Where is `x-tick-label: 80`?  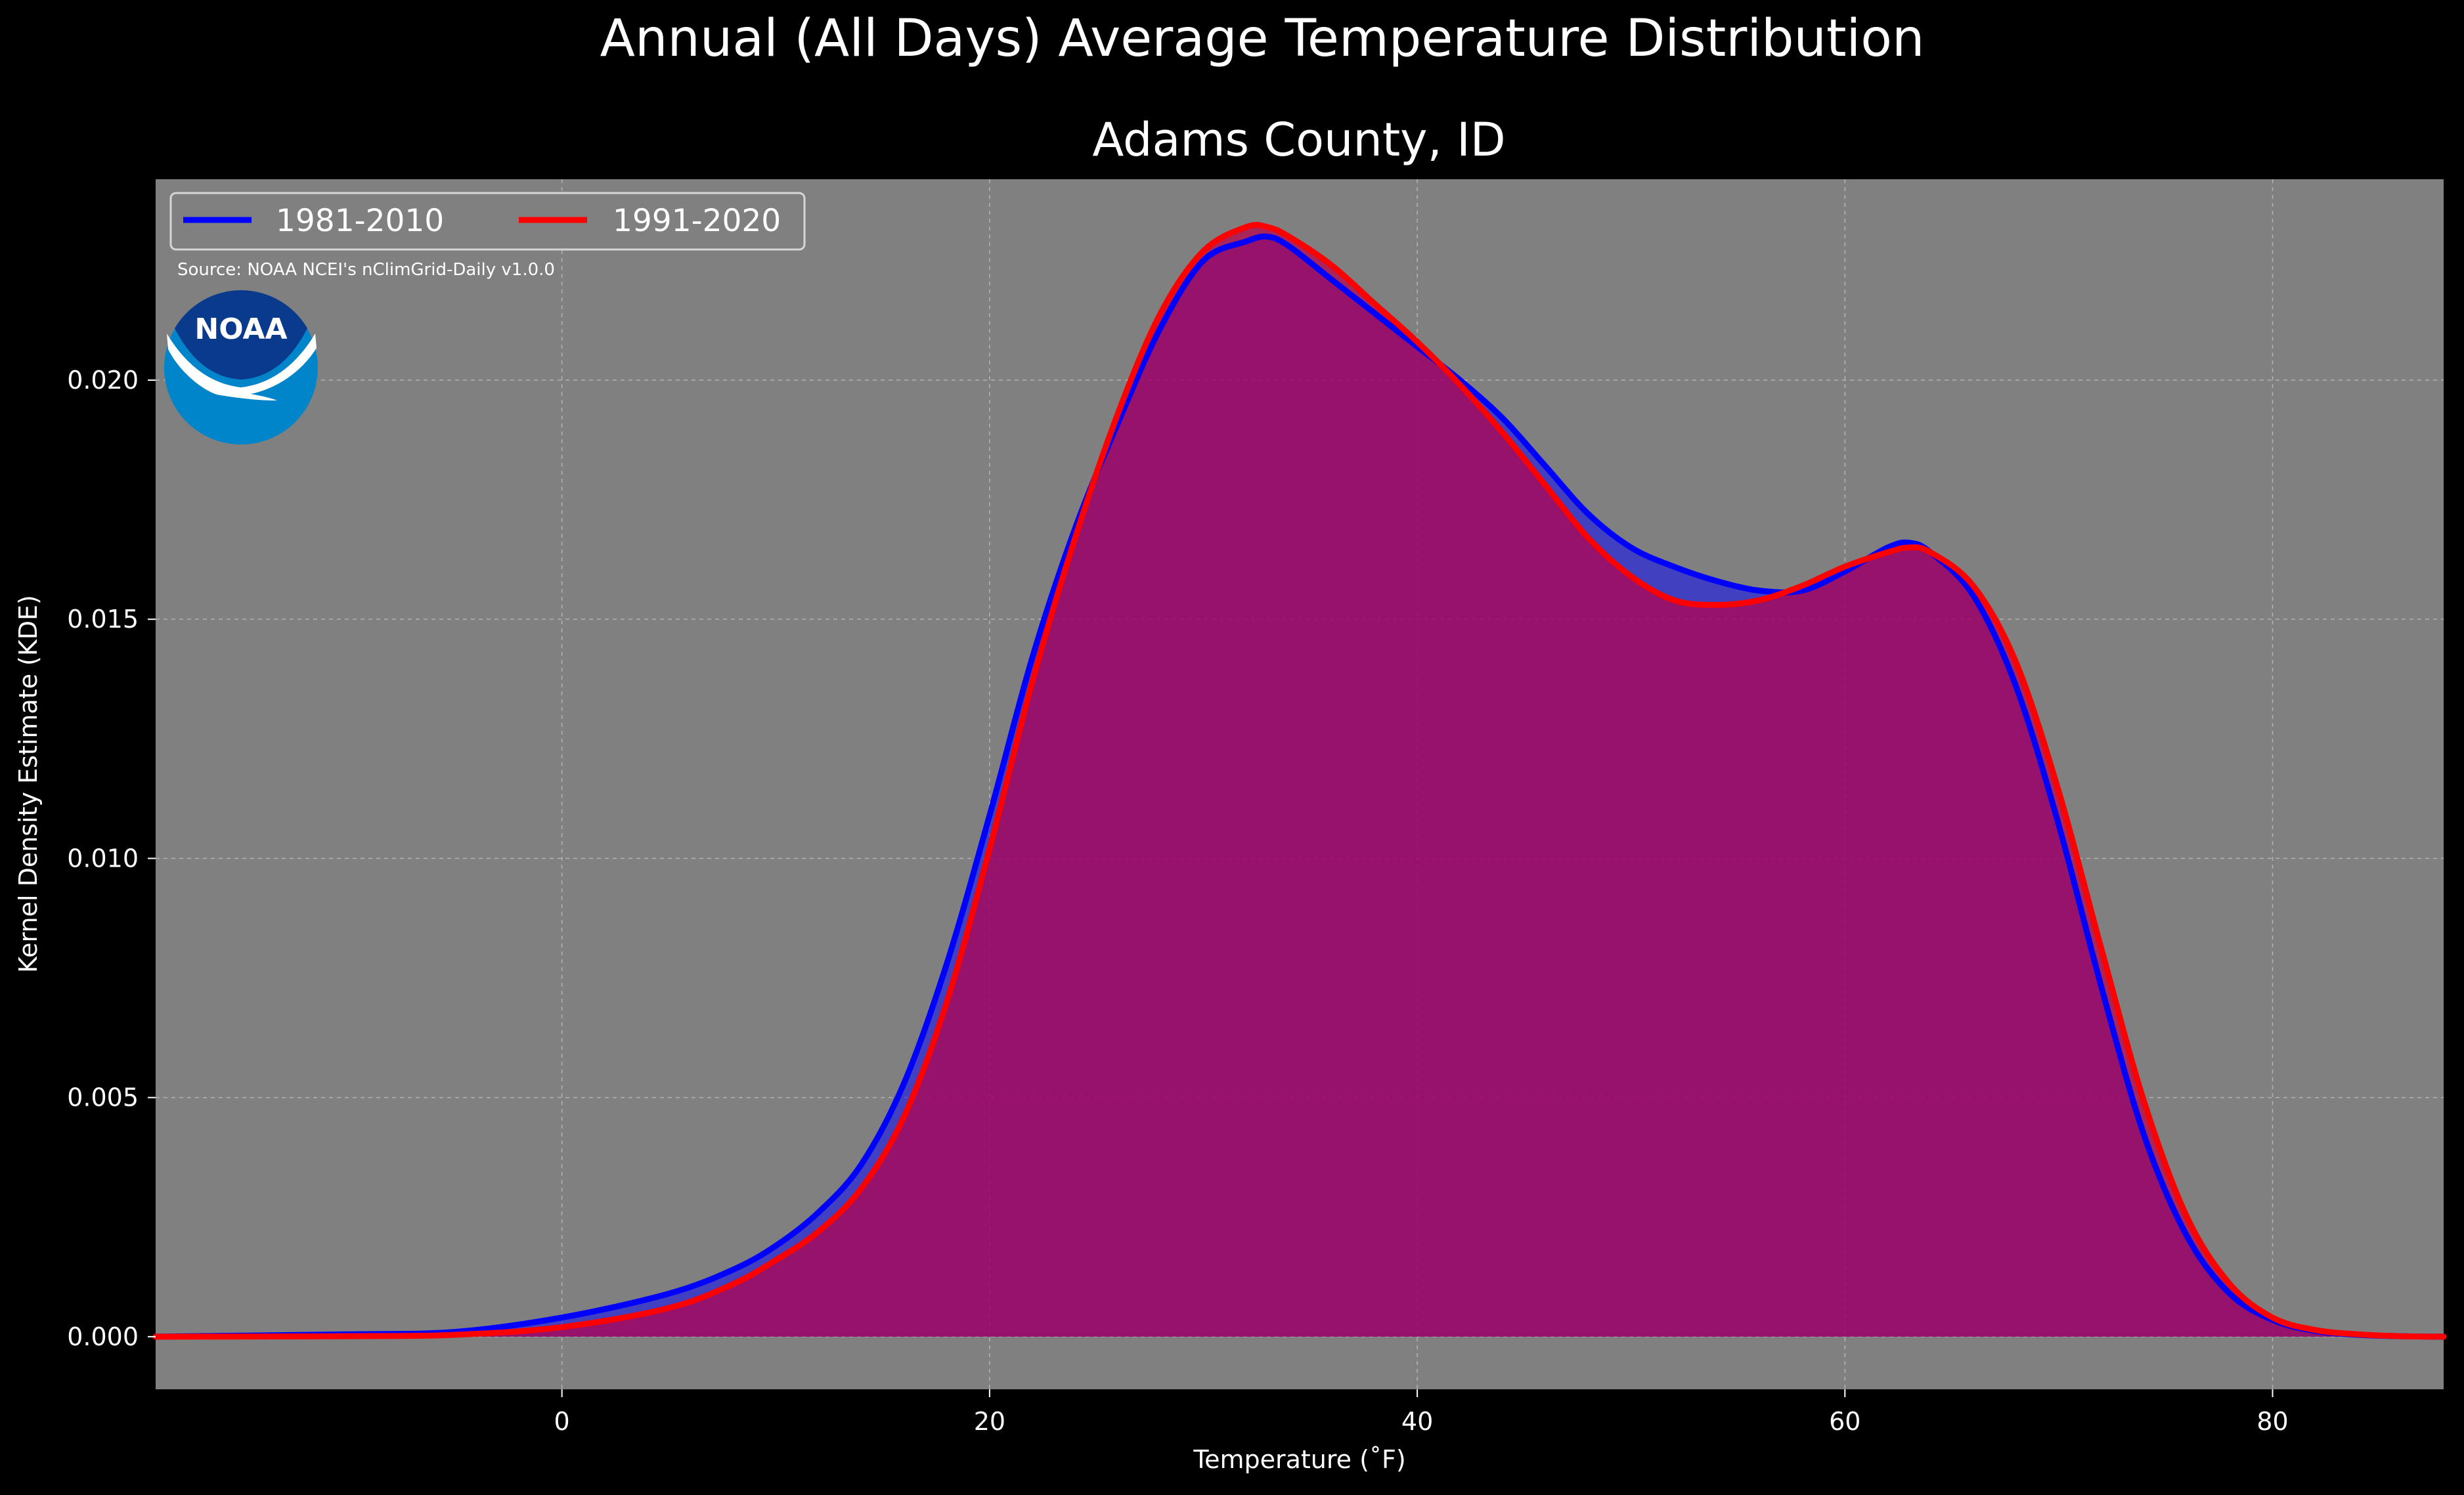
x-tick-label: 80 is located at coordinates (2272, 1421).